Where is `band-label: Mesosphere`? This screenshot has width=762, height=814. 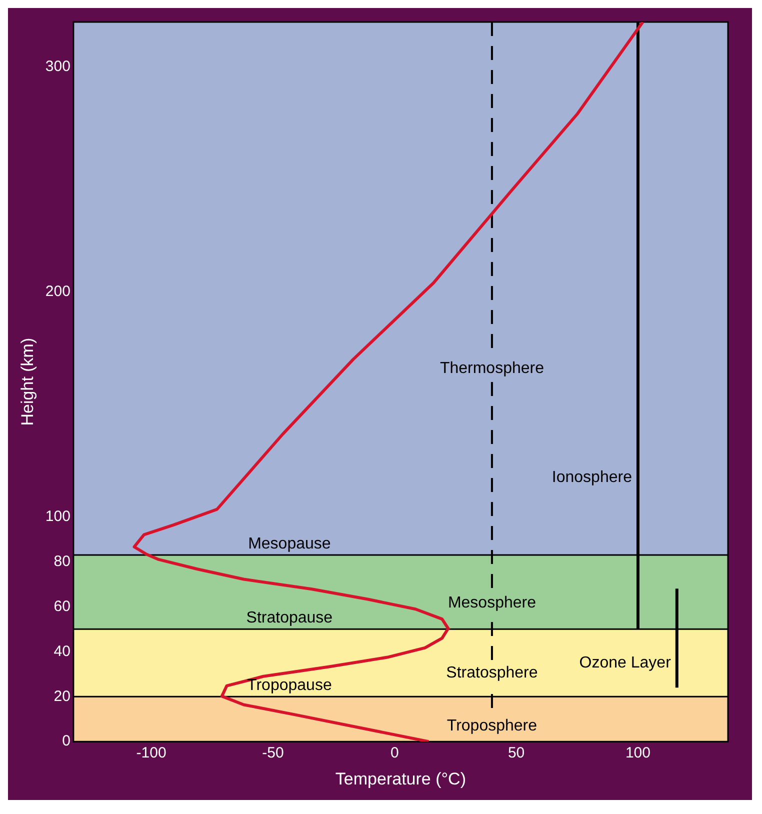 band-label: Mesosphere is located at coordinates (492, 603).